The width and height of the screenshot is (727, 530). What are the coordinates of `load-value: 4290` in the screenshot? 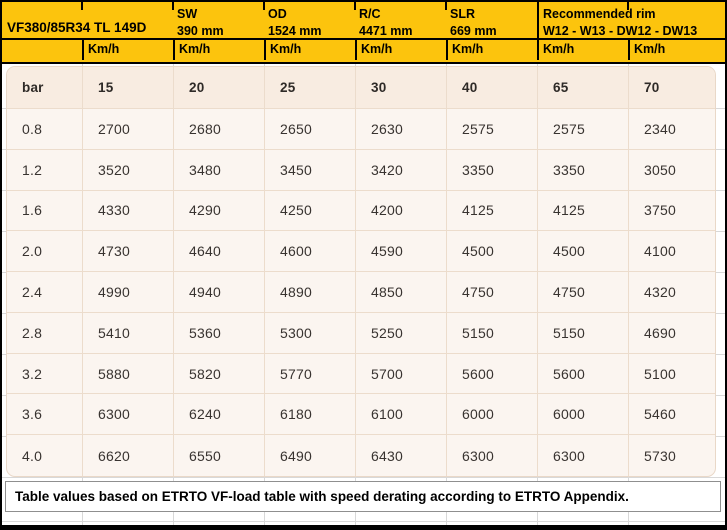 It's located at (219, 211).